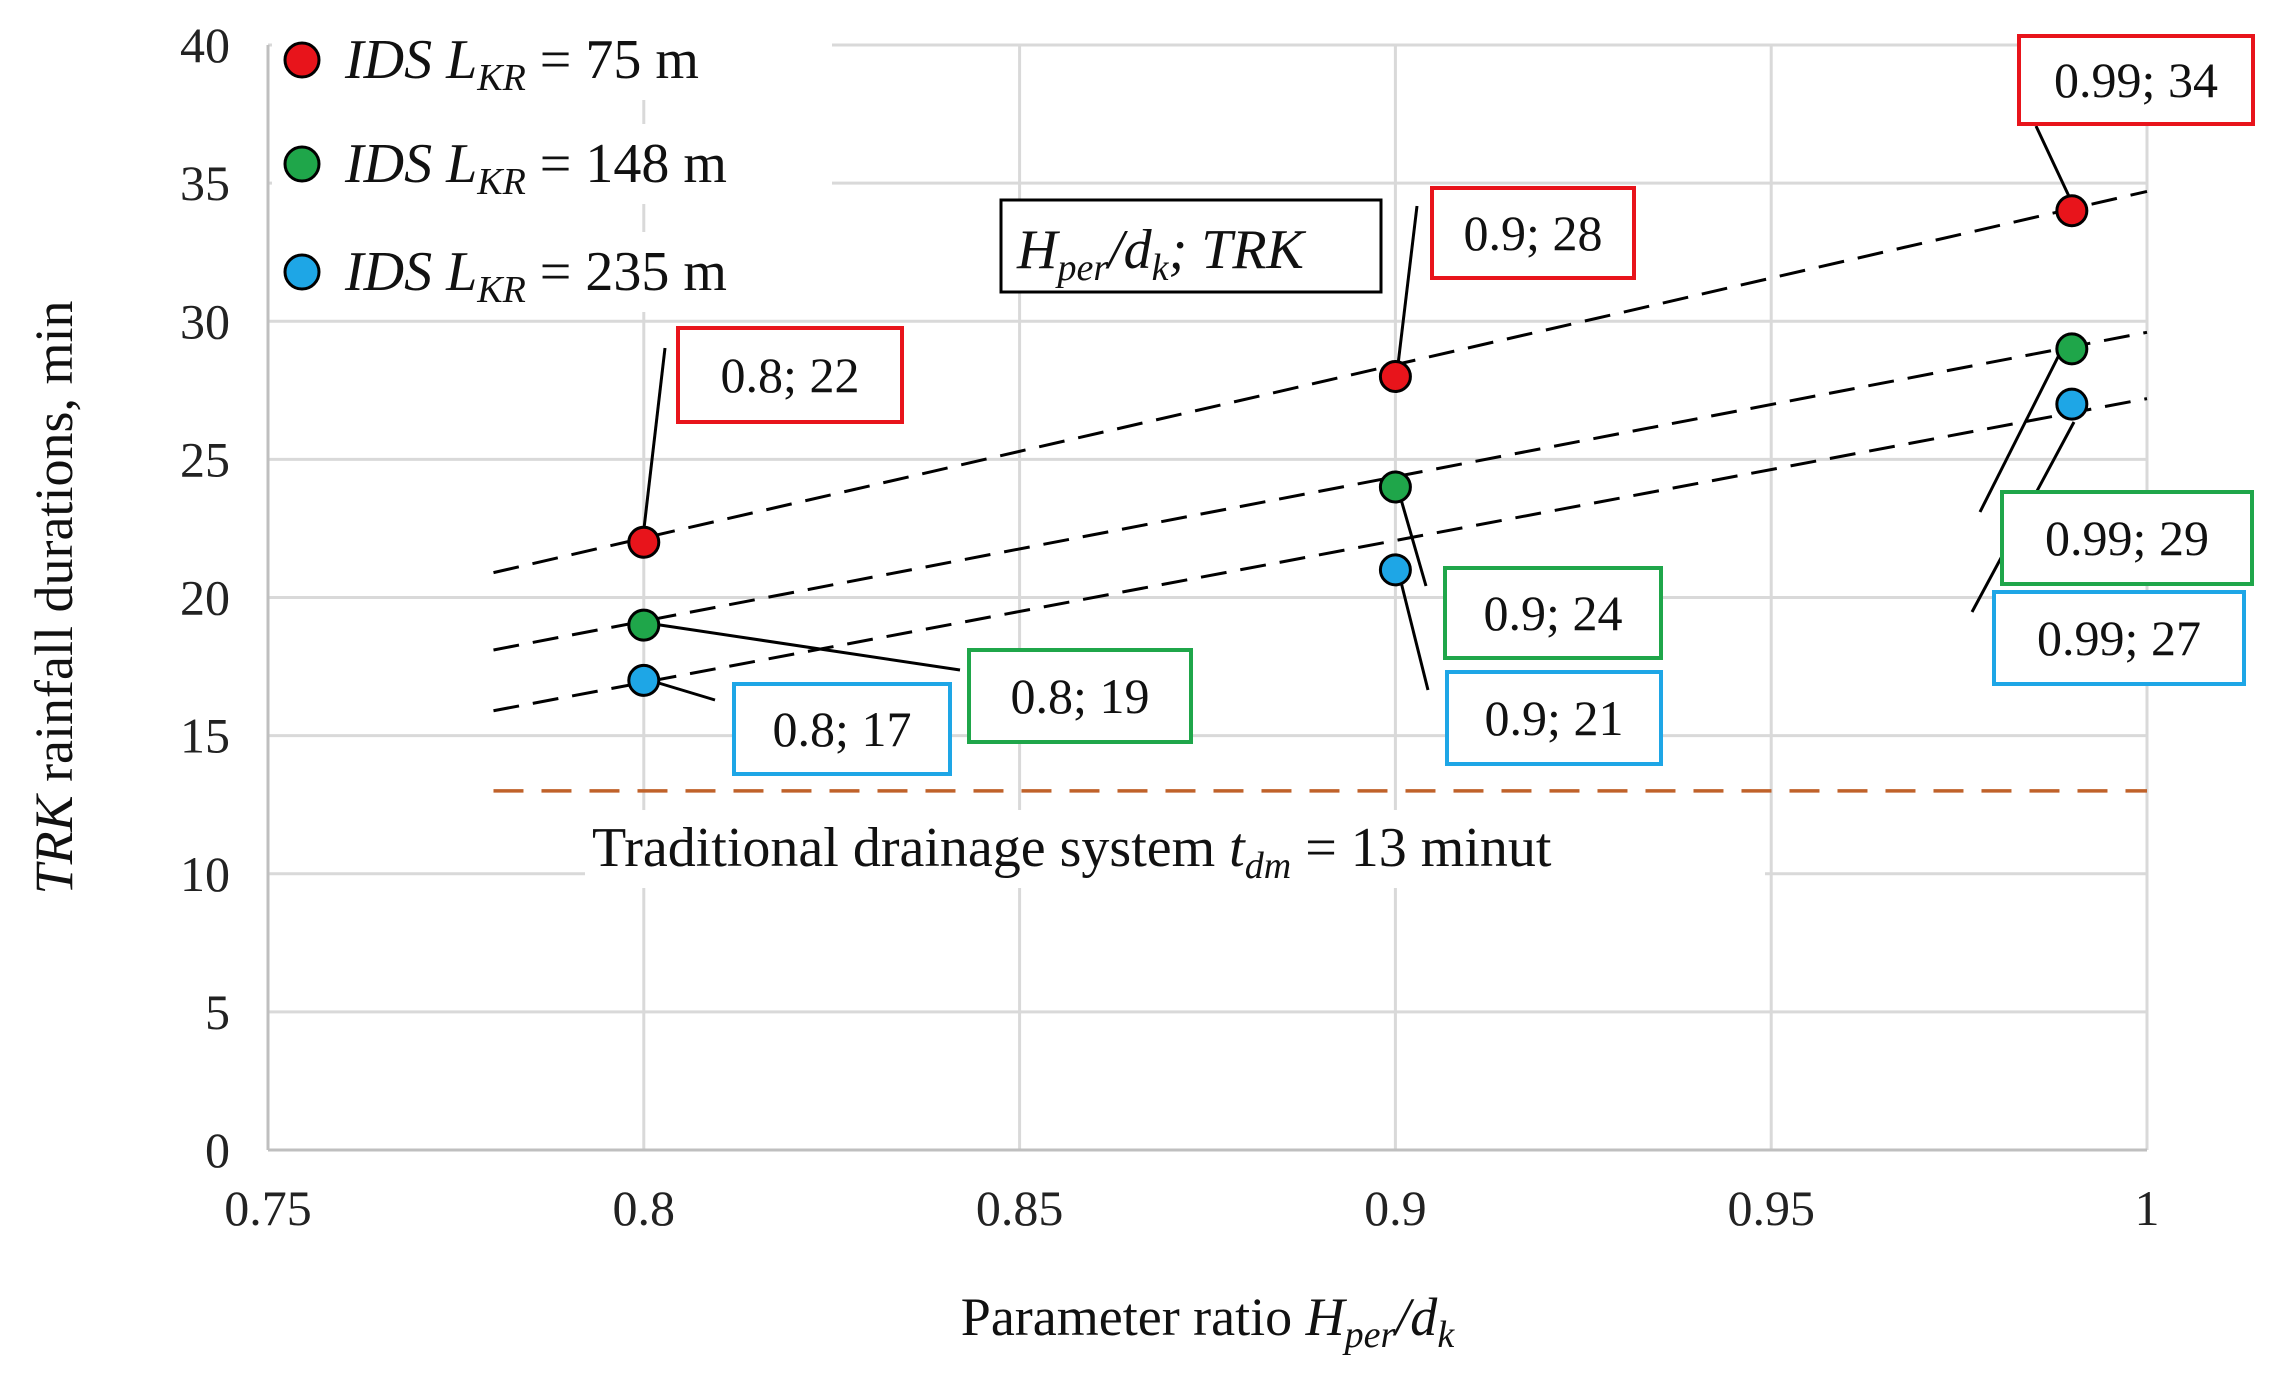 This screenshot has width=2275, height=1380. I want to click on traditional-label-bg, so click(1175, 849).